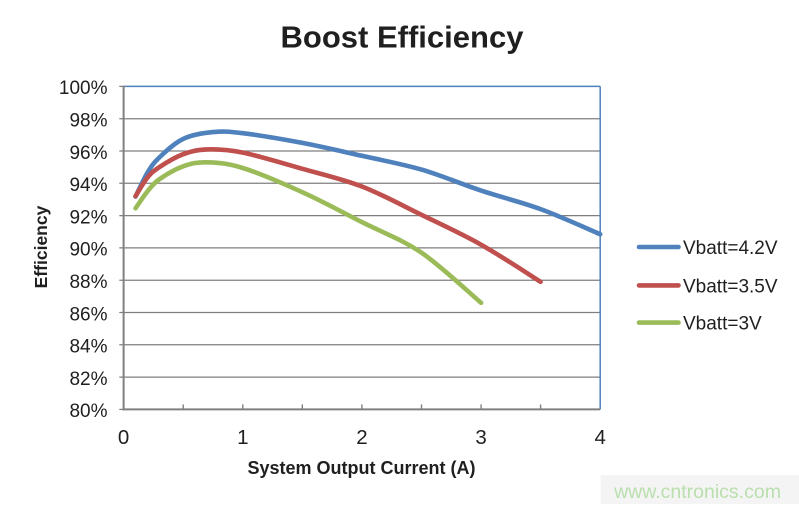 This screenshot has height=507, width=799. I want to click on svg-text: 84%, so click(88, 347).